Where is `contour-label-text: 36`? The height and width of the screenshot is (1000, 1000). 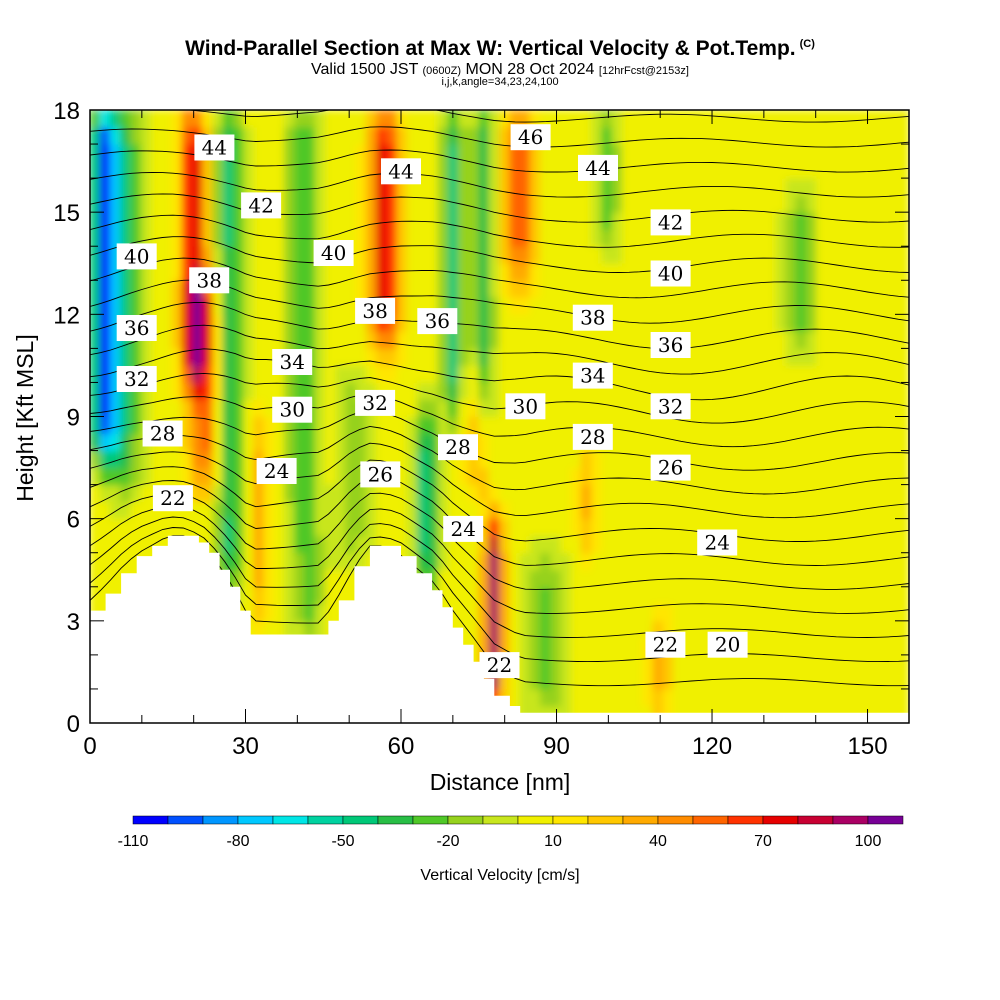 contour-label-text: 36 is located at coordinates (670, 345).